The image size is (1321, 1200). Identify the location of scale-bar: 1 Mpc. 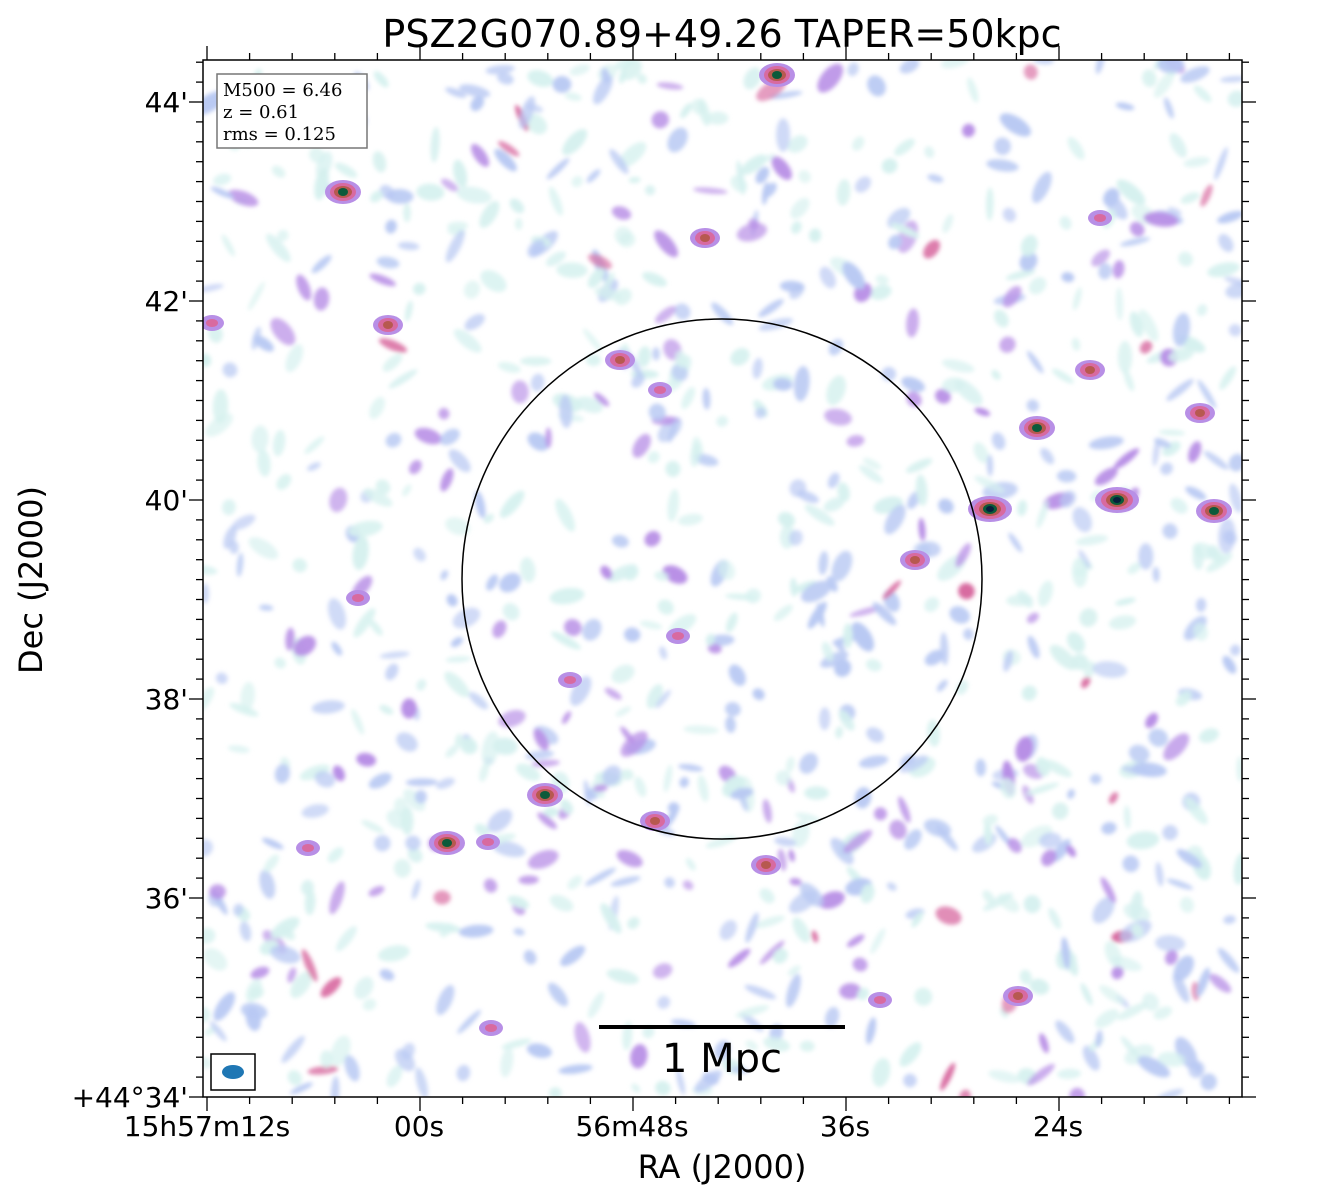
(722, 1053).